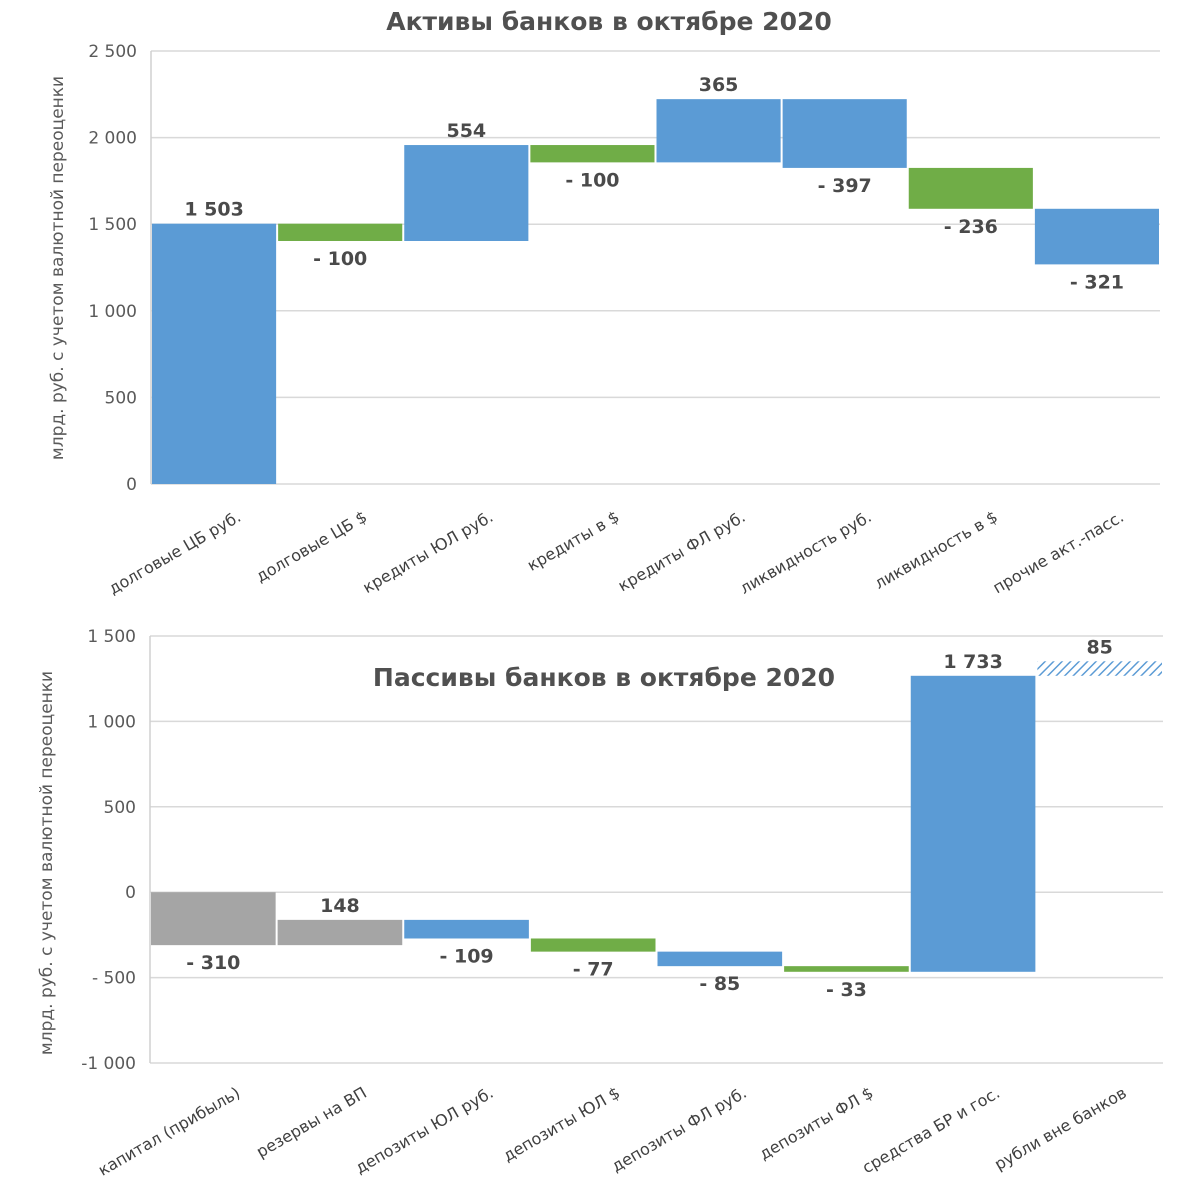 This screenshot has height=1200, width=1200. What do you see at coordinates (573, 541) in the screenshot?
I see `assets-category-label: кредиты в $` at bounding box center [573, 541].